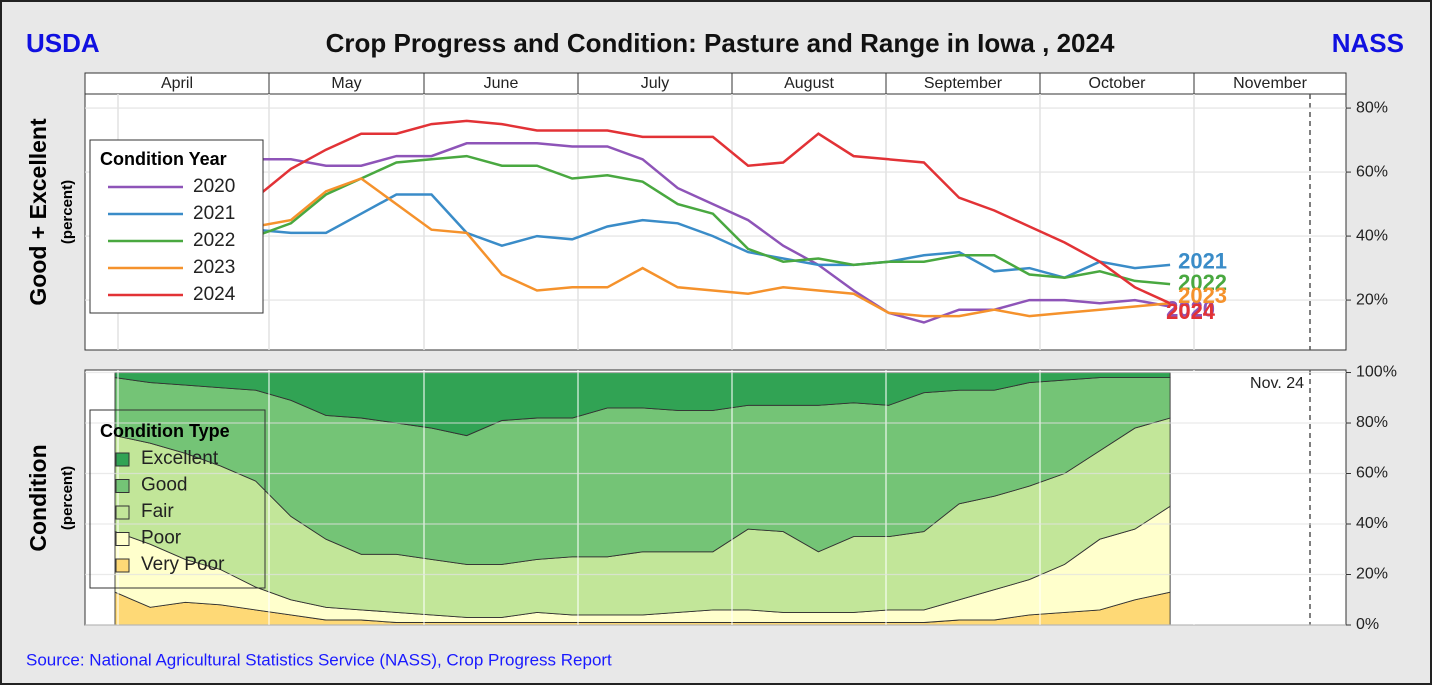  What do you see at coordinates (214, 294) in the screenshot?
I see `legend-label: 2024` at bounding box center [214, 294].